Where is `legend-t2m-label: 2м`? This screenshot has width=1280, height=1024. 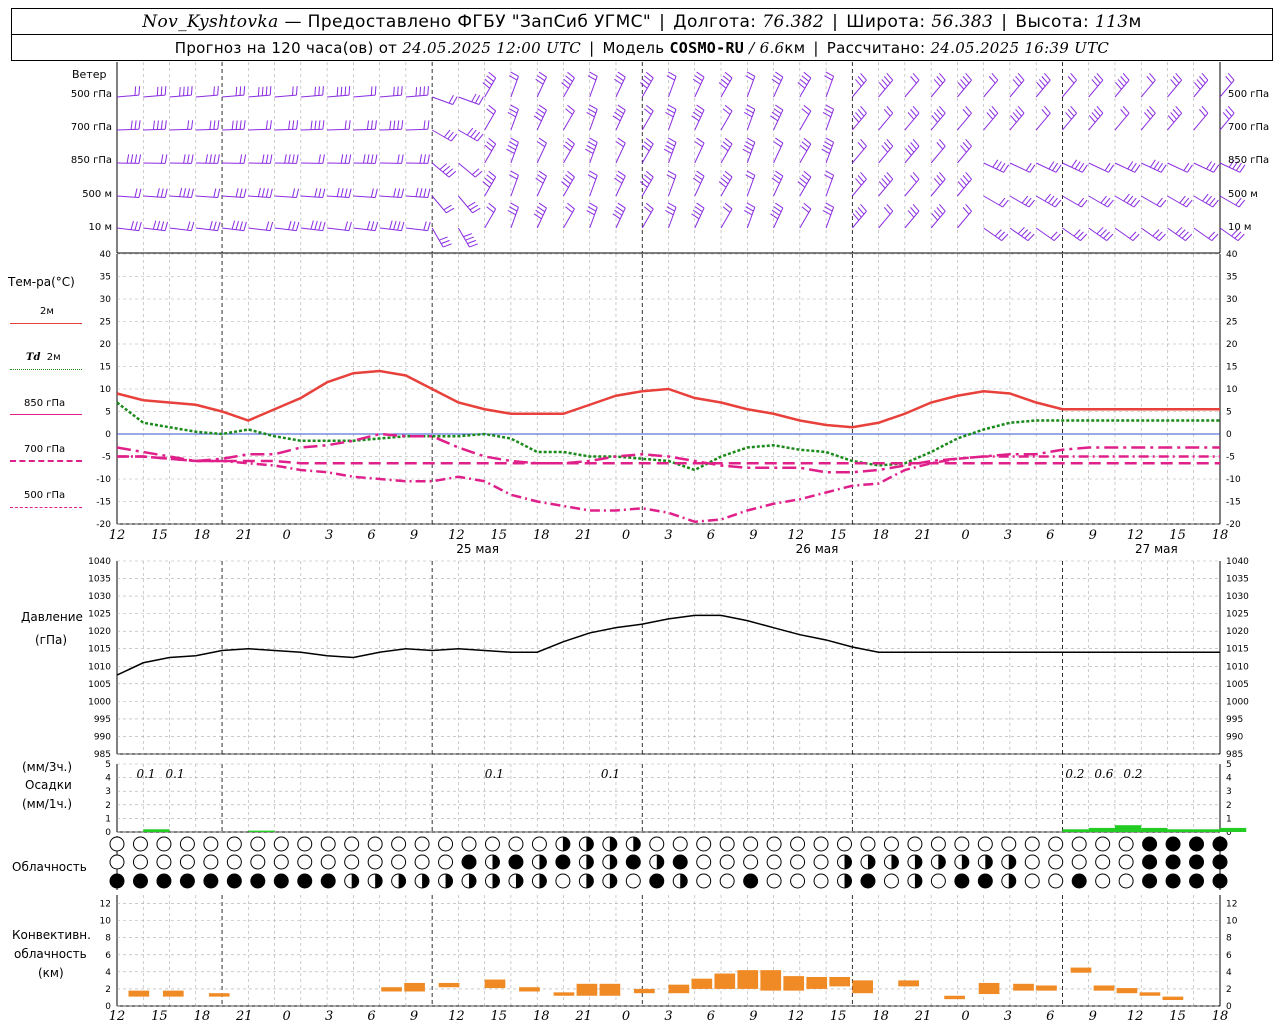 legend-t2m-label: 2м is located at coordinates (47, 311).